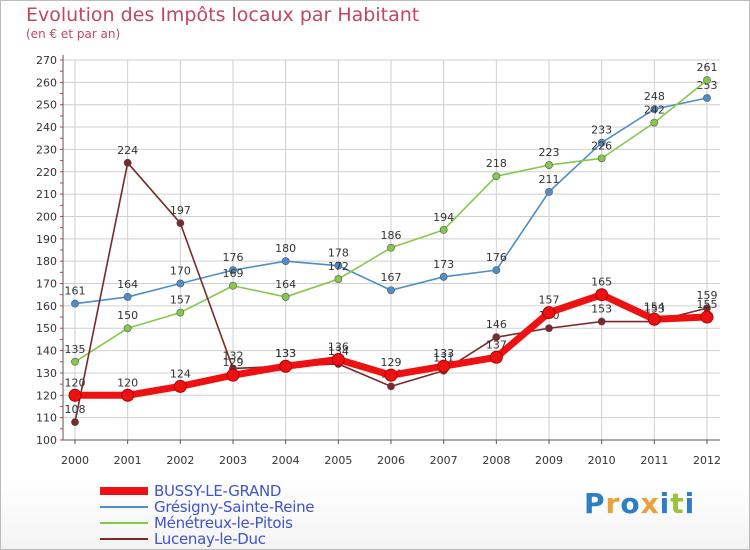 The height and width of the screenshot is (550, 750). I want to click on data-label: 124, so click(180, 373).